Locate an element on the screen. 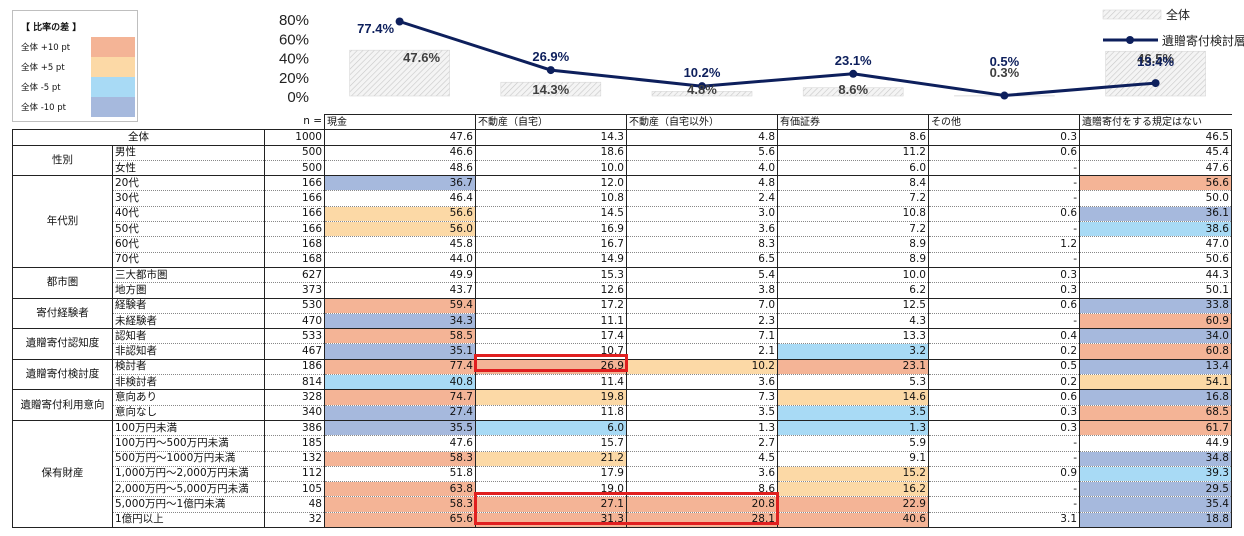 This screenshot has height=536, width=1244. row-label: 1億円以上 is located at coordinates (188, 520).